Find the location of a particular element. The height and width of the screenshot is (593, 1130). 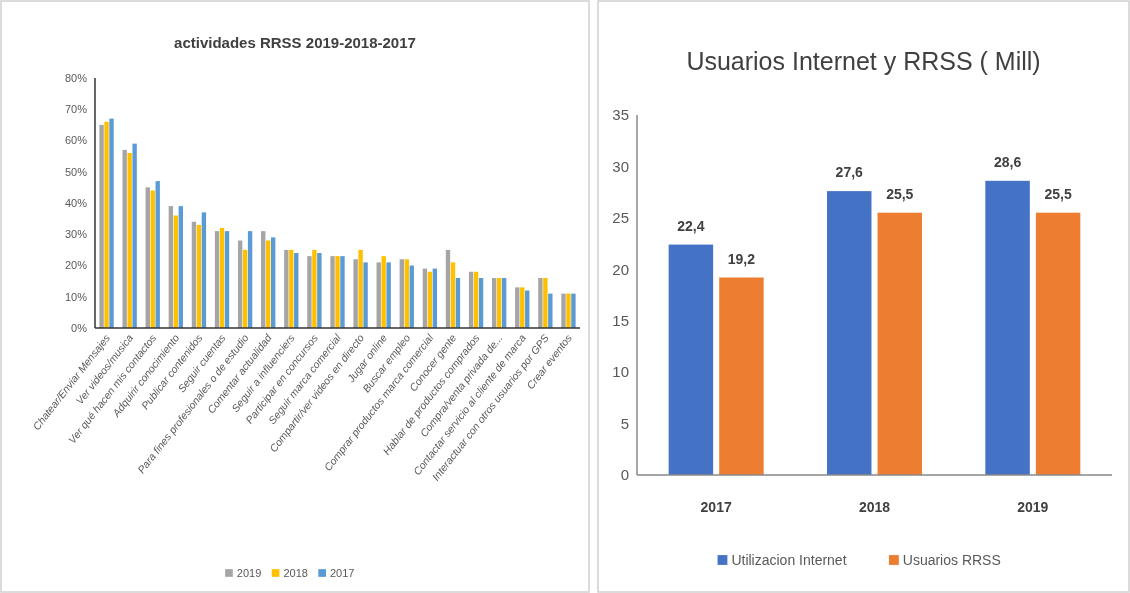

chart-title: Usuarios Internet y RRSS ( Mill) is located at coordinates (863, 61).